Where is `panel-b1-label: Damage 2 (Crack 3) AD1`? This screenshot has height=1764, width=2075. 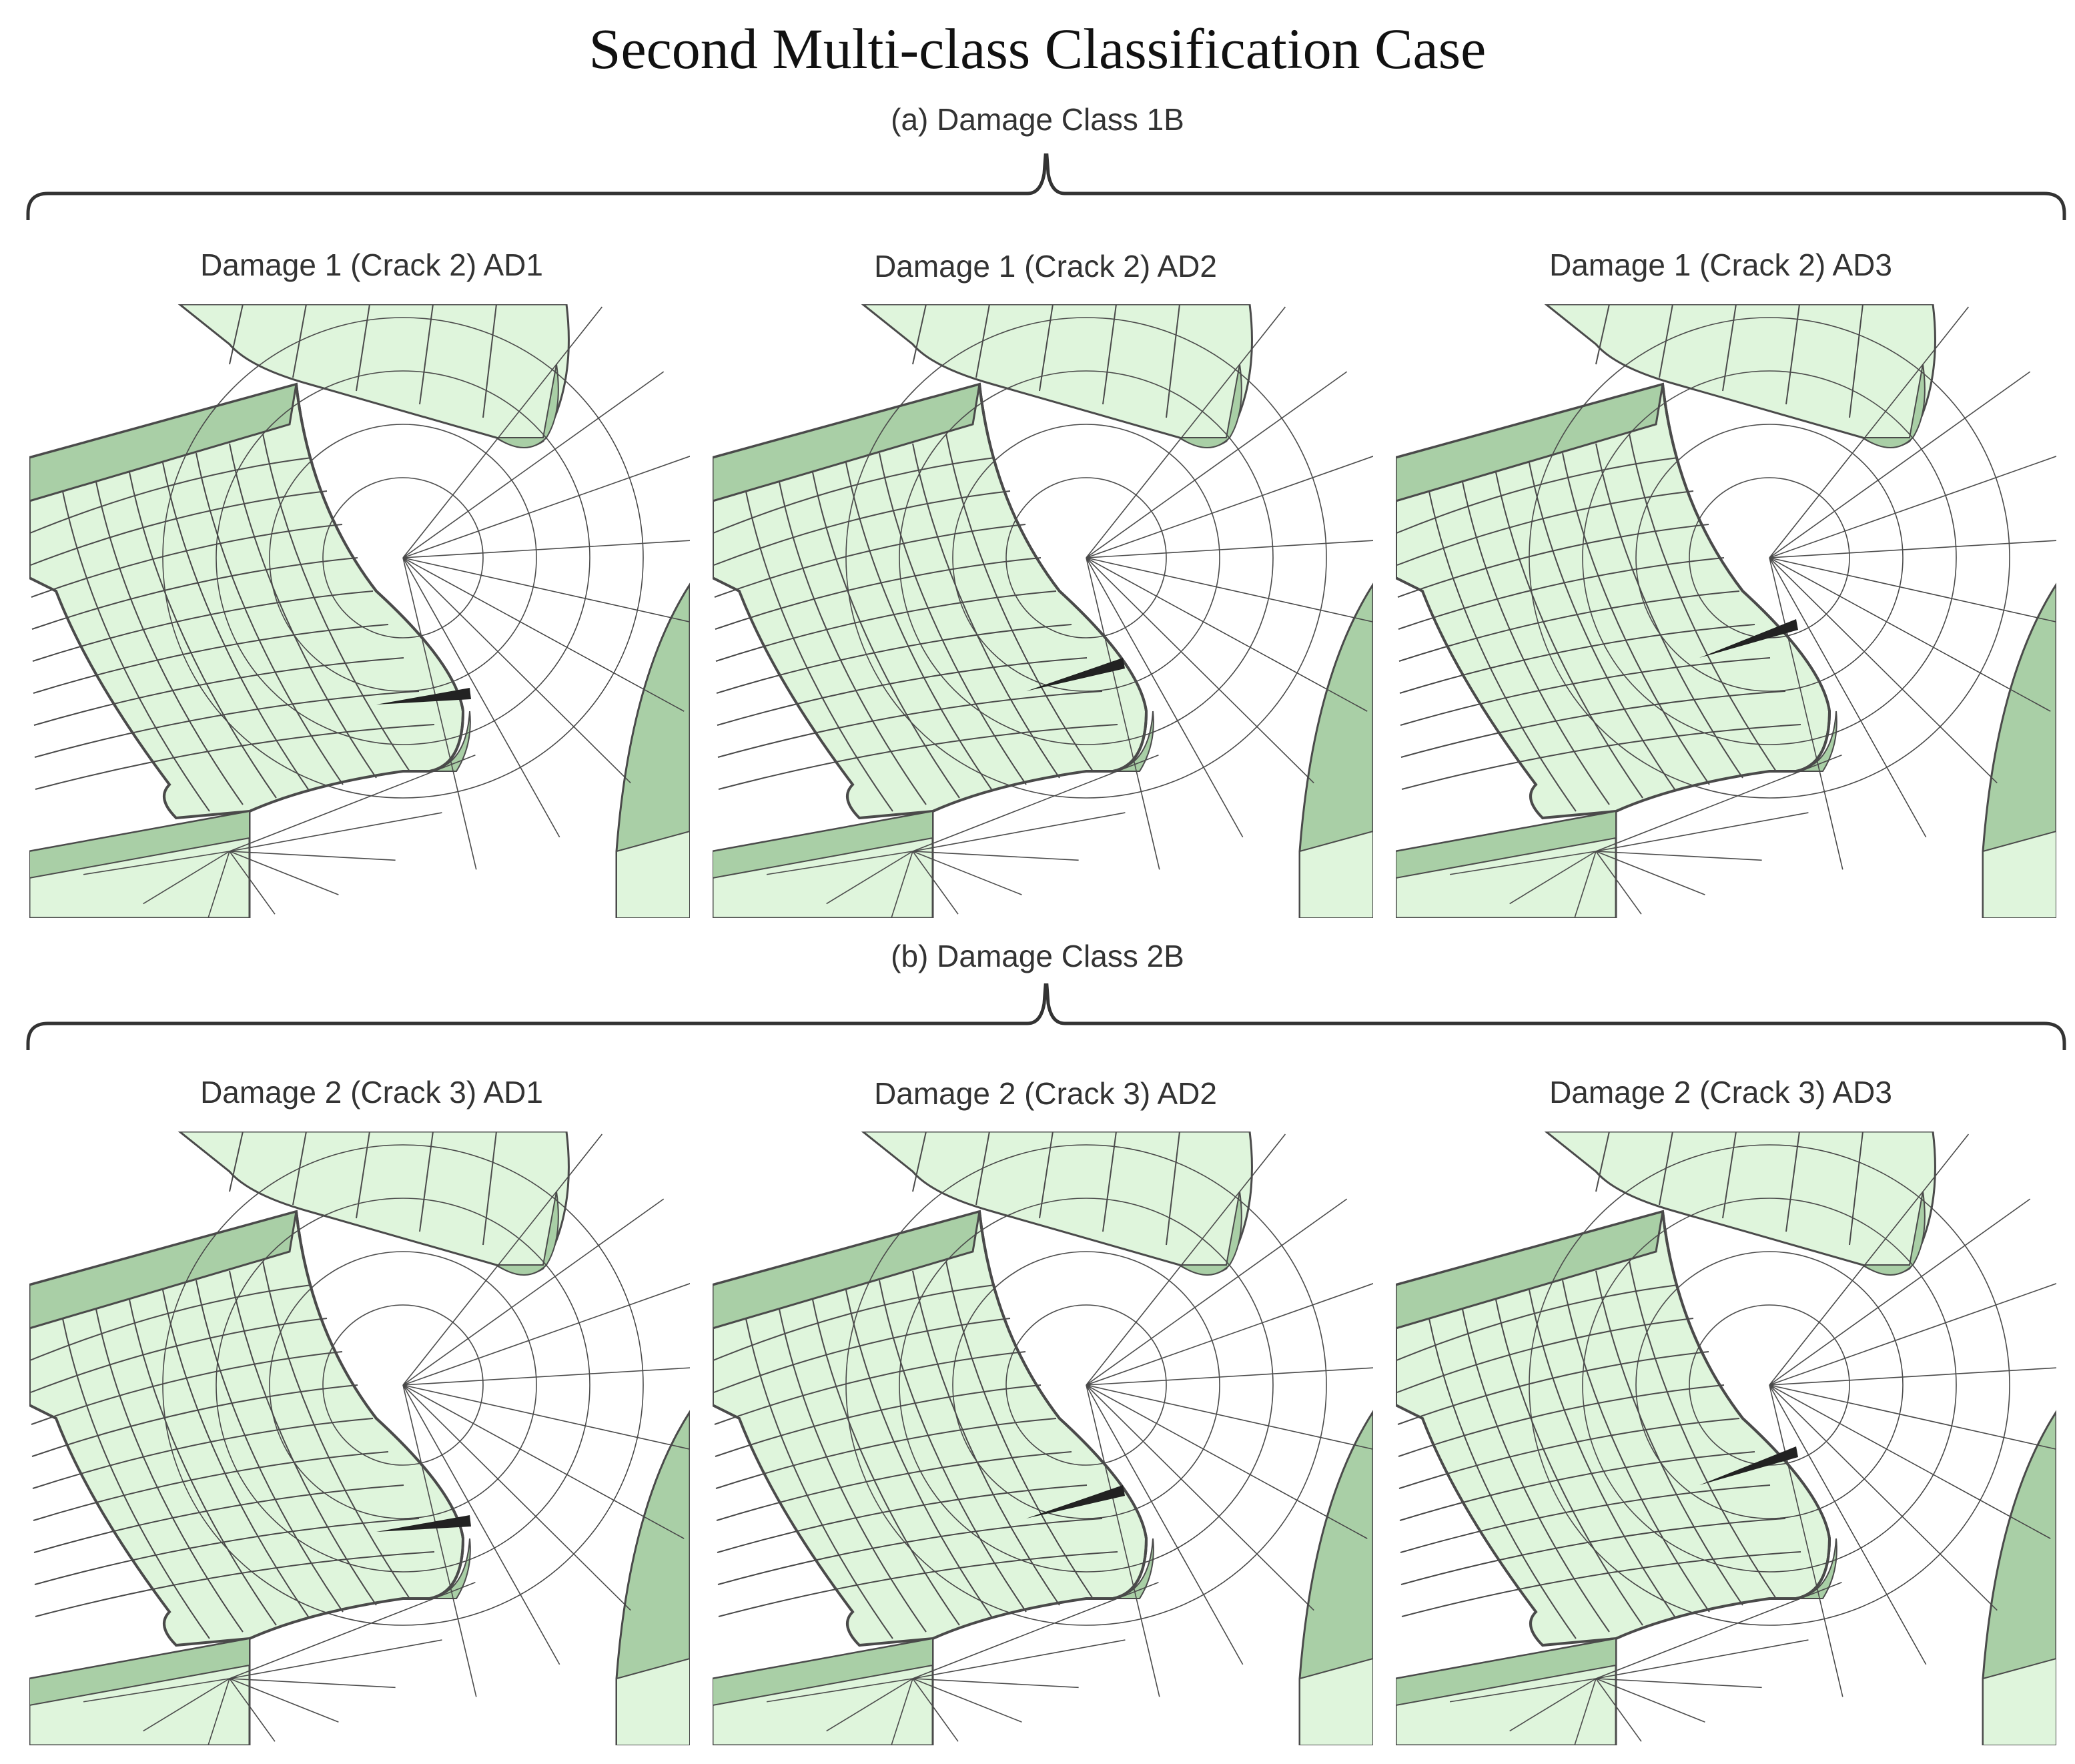
panel-b1-label: Damage 2 (Crack 3) AD1 is located at coordinates (371, 1092).